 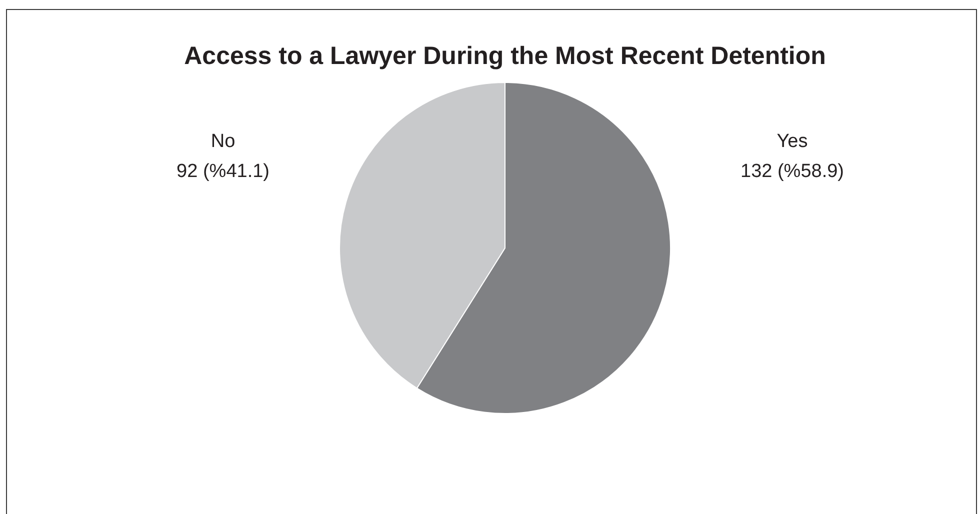 What do you see at coordinates (223, 141) in the screenshot?
I see `slice-label: No` at bounding box center [223, 141].